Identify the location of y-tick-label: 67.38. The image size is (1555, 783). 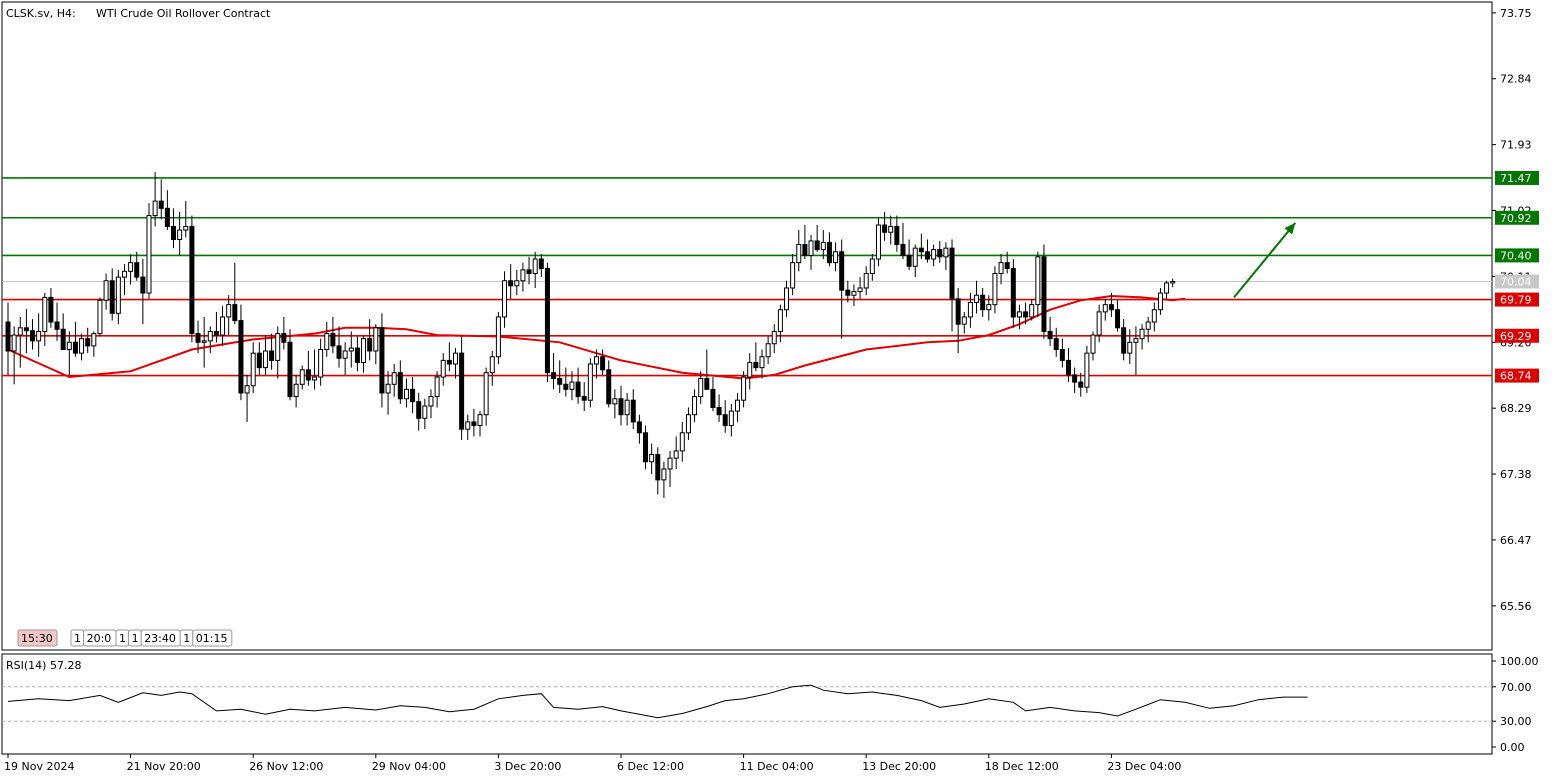
(1516, 474).